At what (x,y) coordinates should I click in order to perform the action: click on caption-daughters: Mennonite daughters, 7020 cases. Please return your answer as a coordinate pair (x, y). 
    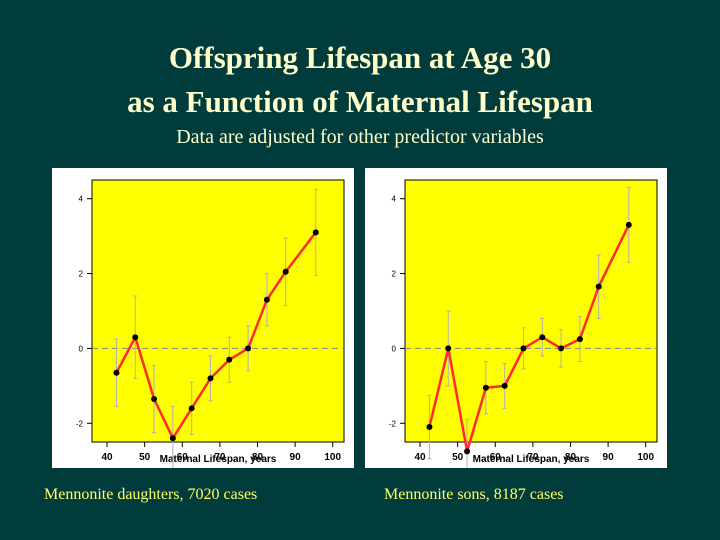
    Looking at the image, I should click on (151, 494).